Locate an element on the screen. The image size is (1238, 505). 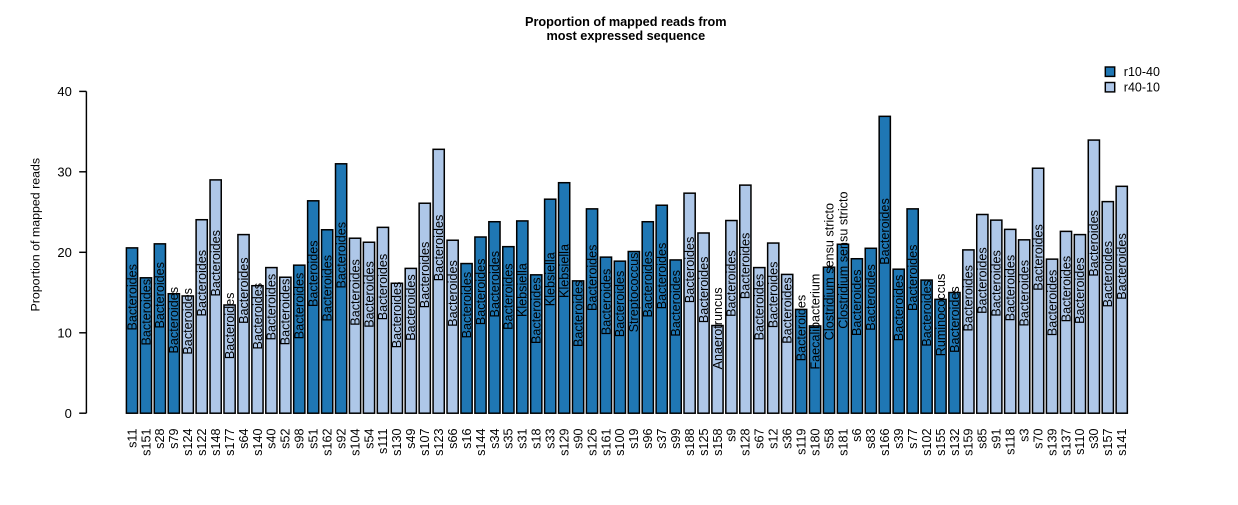
svg-text: s6 is located at coordinates (857, 435).